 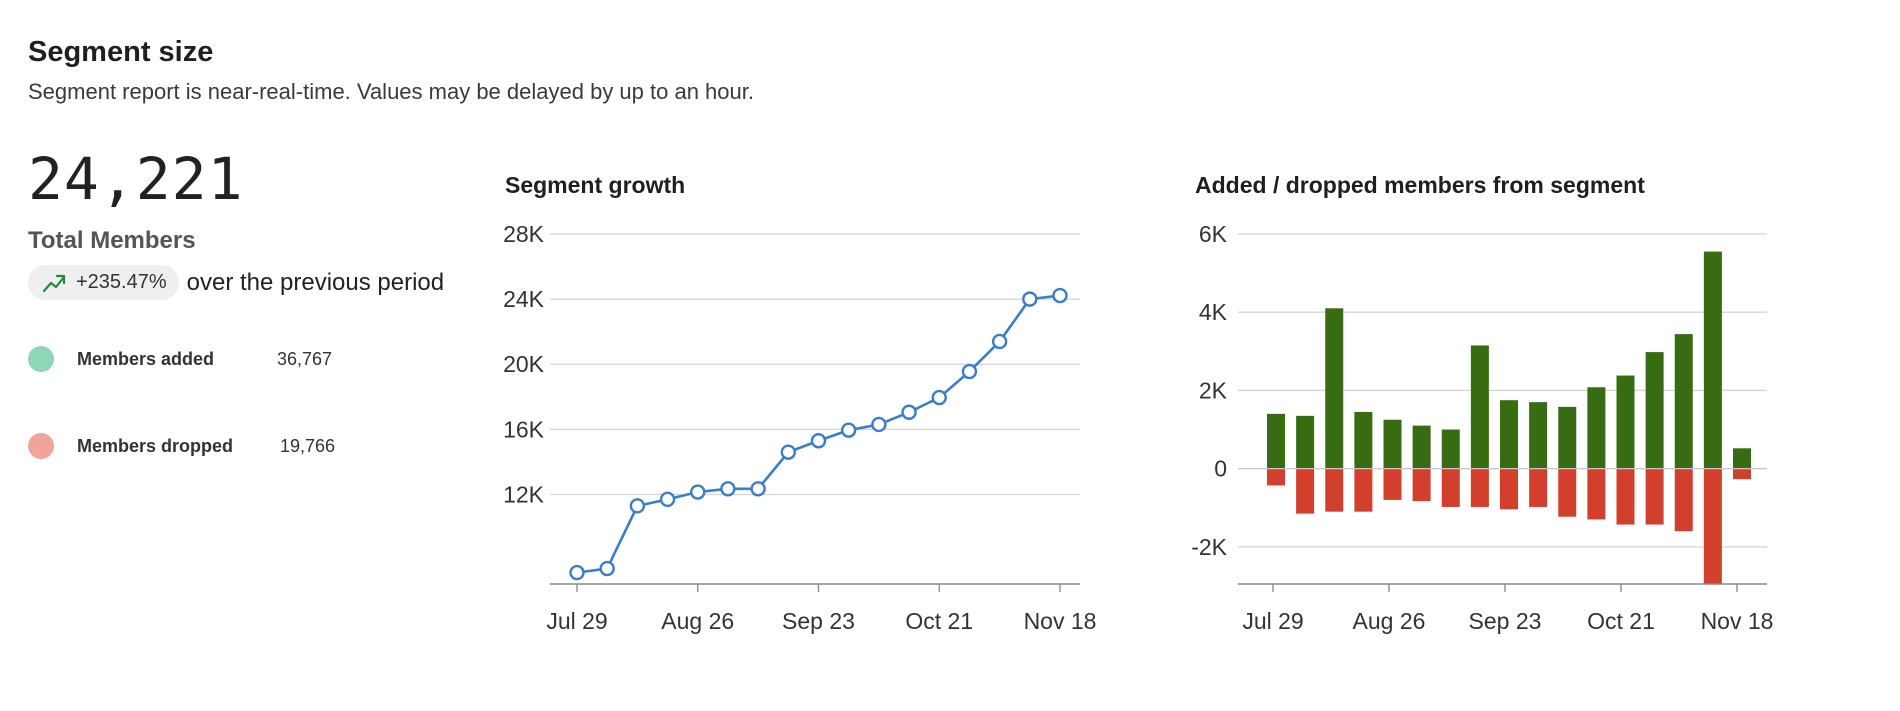 What do you see at coordinates (697, 621) in the screenshot?
I see `growth-x-tick-label: Aug 26` at bounding box center [697, 621].